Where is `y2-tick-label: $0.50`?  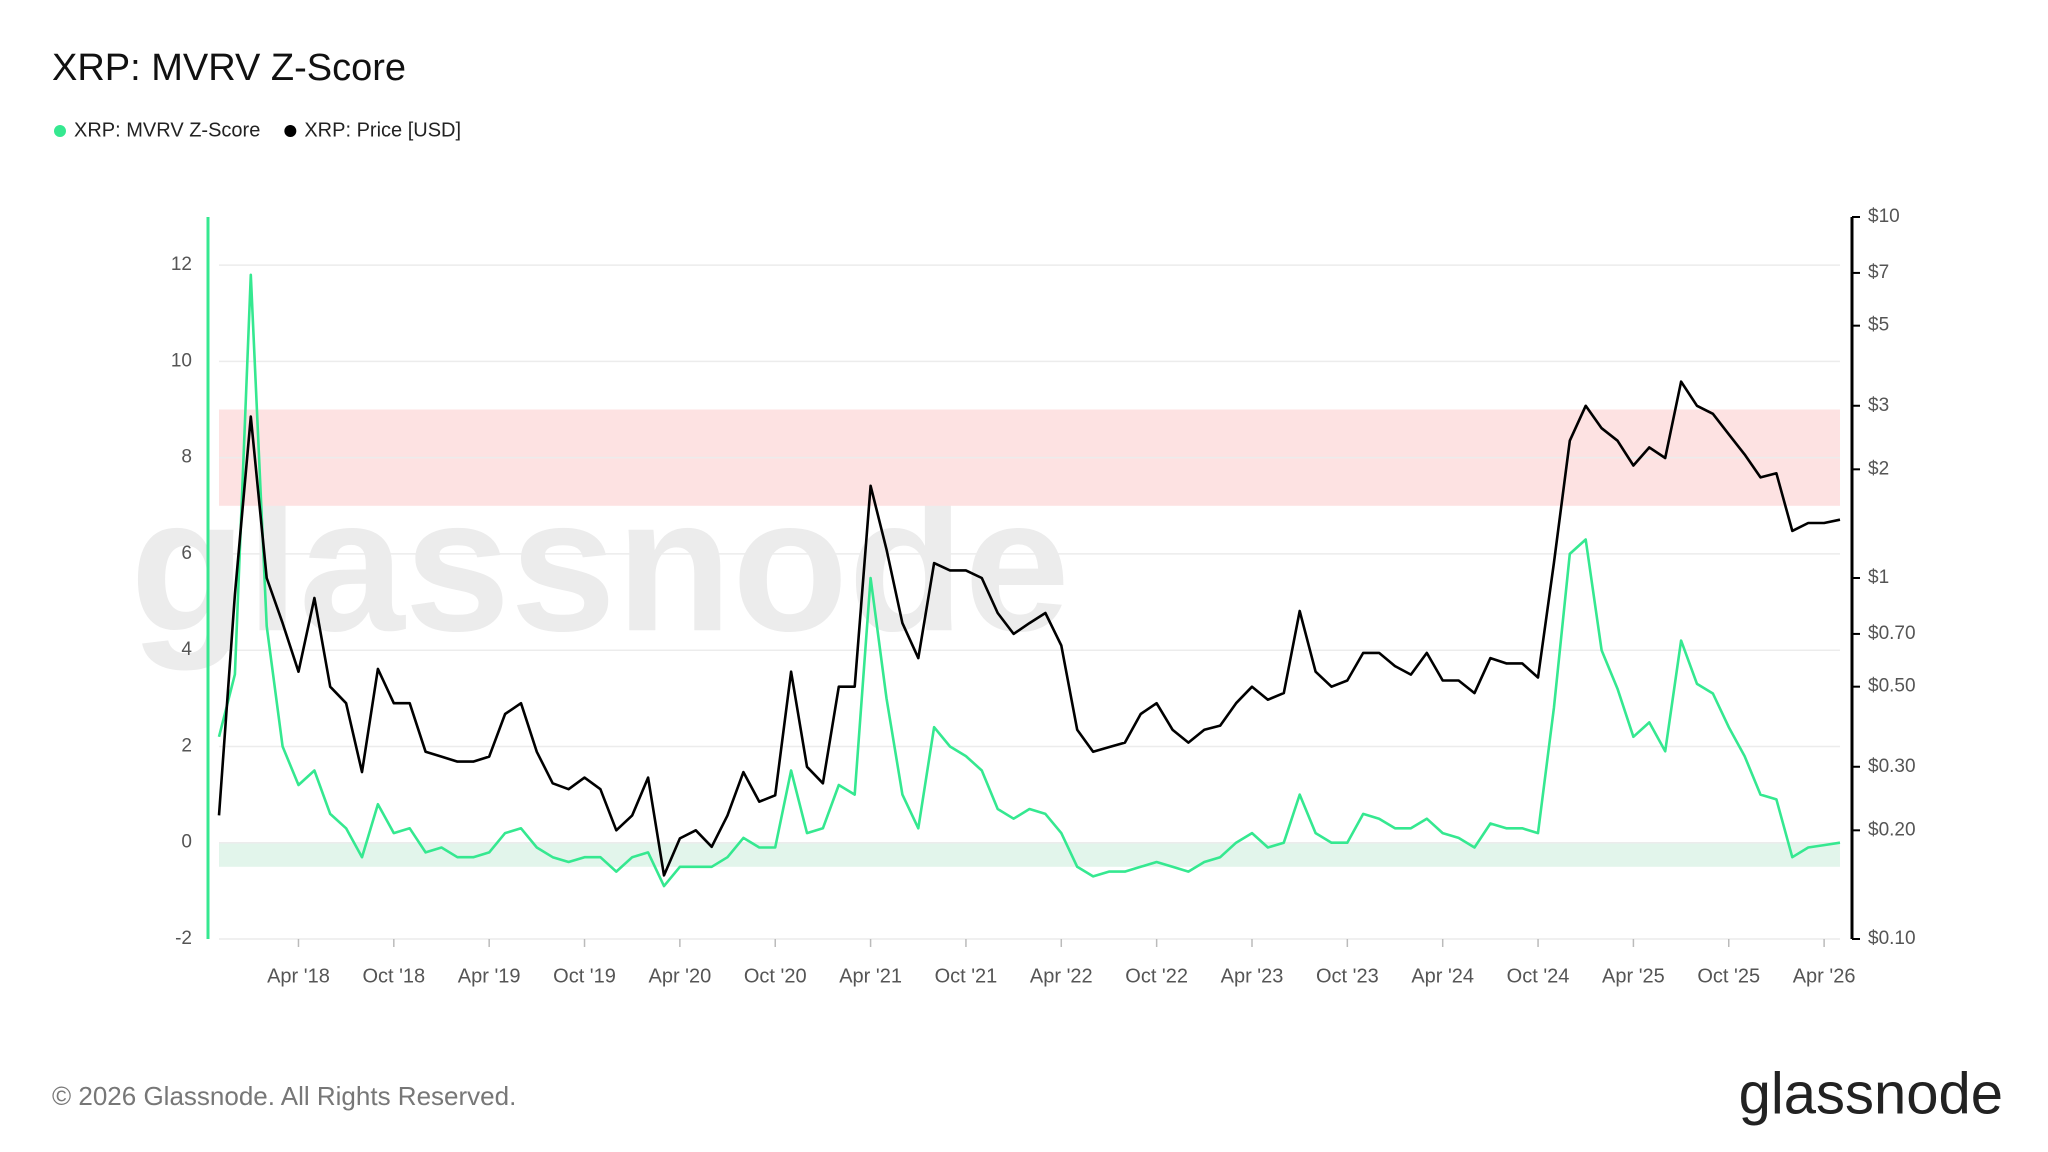
y2-tick-label: $0.50 is located at coordinates (1892, 686).